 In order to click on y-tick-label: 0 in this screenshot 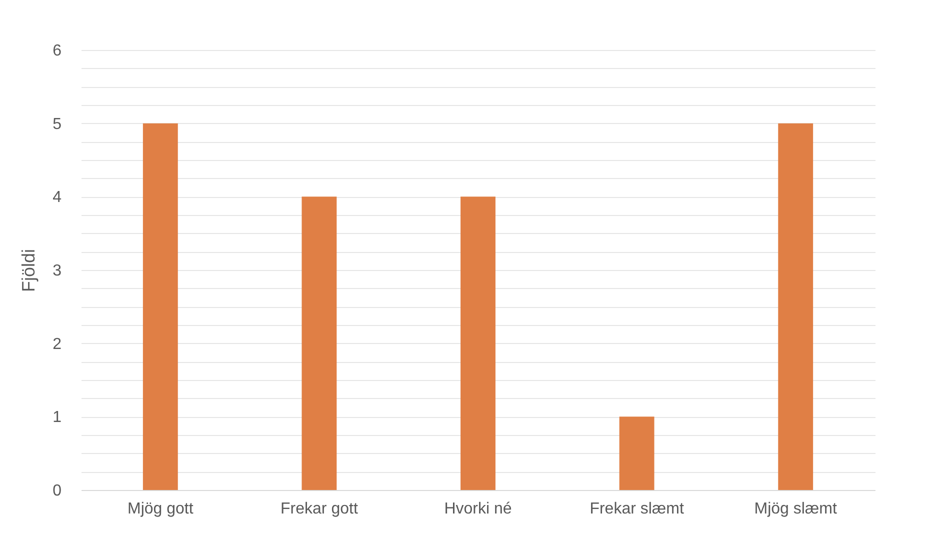, I will do `click(57, 491)`.